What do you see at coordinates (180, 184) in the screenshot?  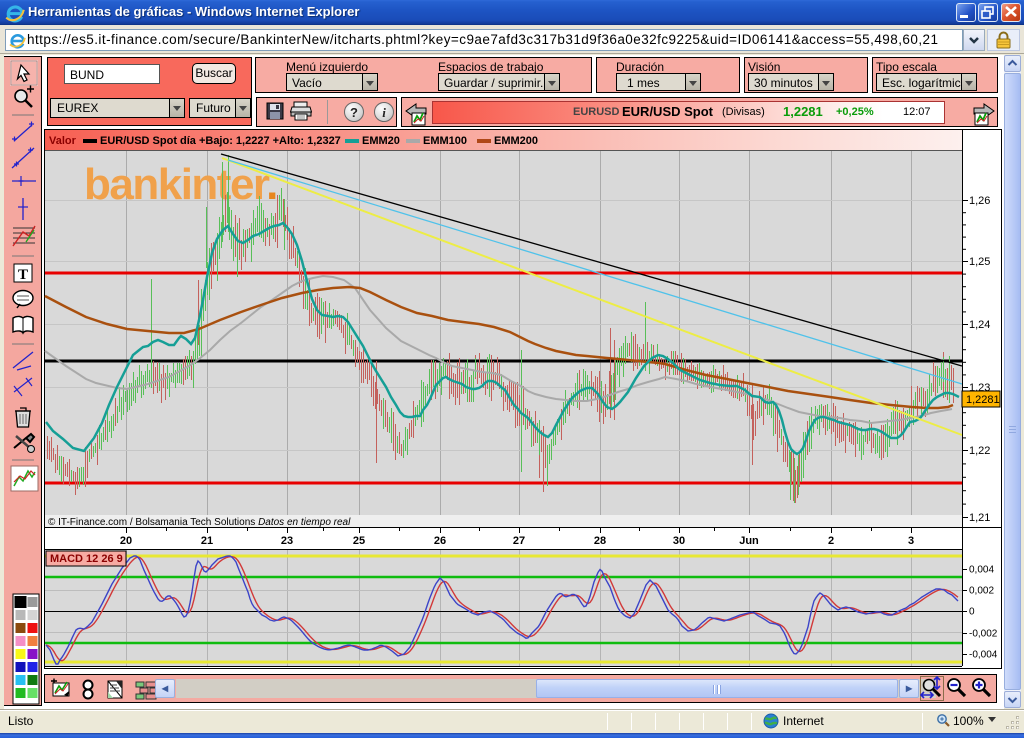 I see `svg-text: bankinter.` at bounding box center [180, 184].